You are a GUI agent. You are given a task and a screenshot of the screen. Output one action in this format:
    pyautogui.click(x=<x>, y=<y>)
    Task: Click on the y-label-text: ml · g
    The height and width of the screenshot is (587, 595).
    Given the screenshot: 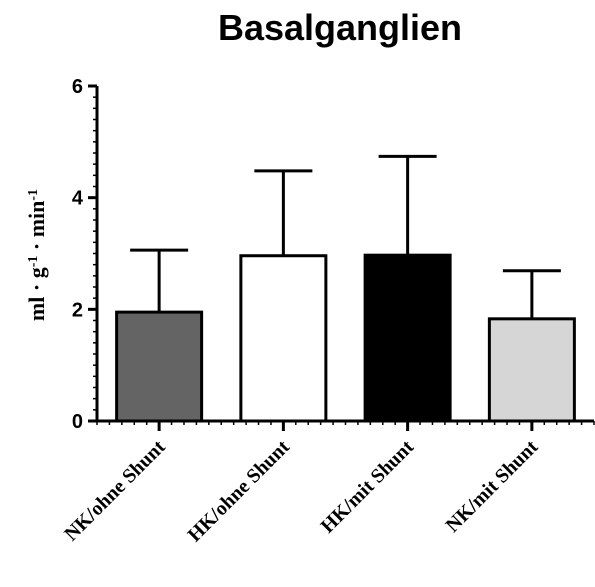 What is the action you would take?
    pyautogui.click(x=36, y=294)
    